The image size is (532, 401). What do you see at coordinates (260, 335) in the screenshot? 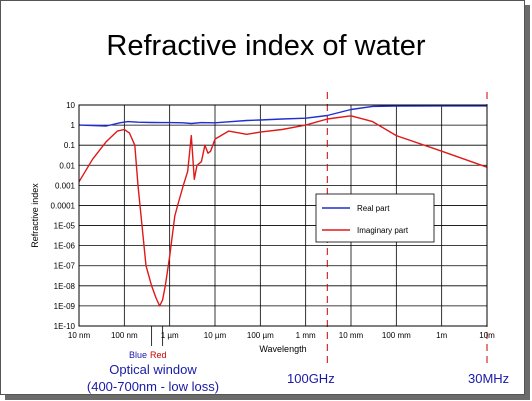
I see `x-tick-label-4: 100 µm` at bounding box center [260, 335].